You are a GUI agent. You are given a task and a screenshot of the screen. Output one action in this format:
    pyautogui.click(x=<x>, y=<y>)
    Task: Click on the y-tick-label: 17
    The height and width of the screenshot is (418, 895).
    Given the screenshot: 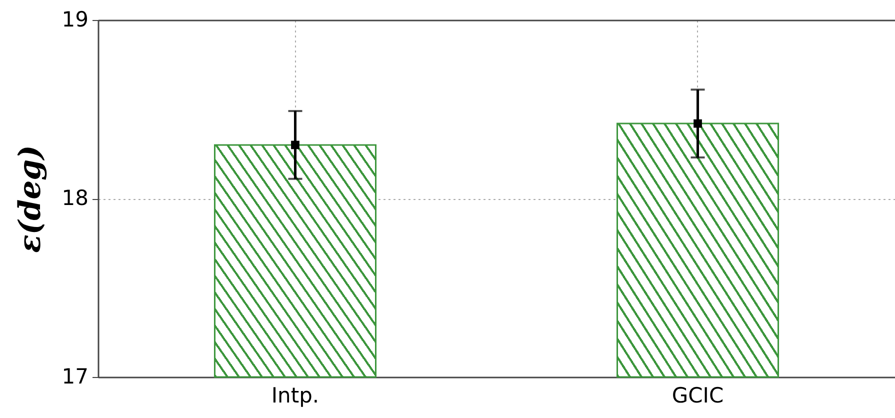 What is the action you would take?
    pyautogui.click(x=75, y=376)
    